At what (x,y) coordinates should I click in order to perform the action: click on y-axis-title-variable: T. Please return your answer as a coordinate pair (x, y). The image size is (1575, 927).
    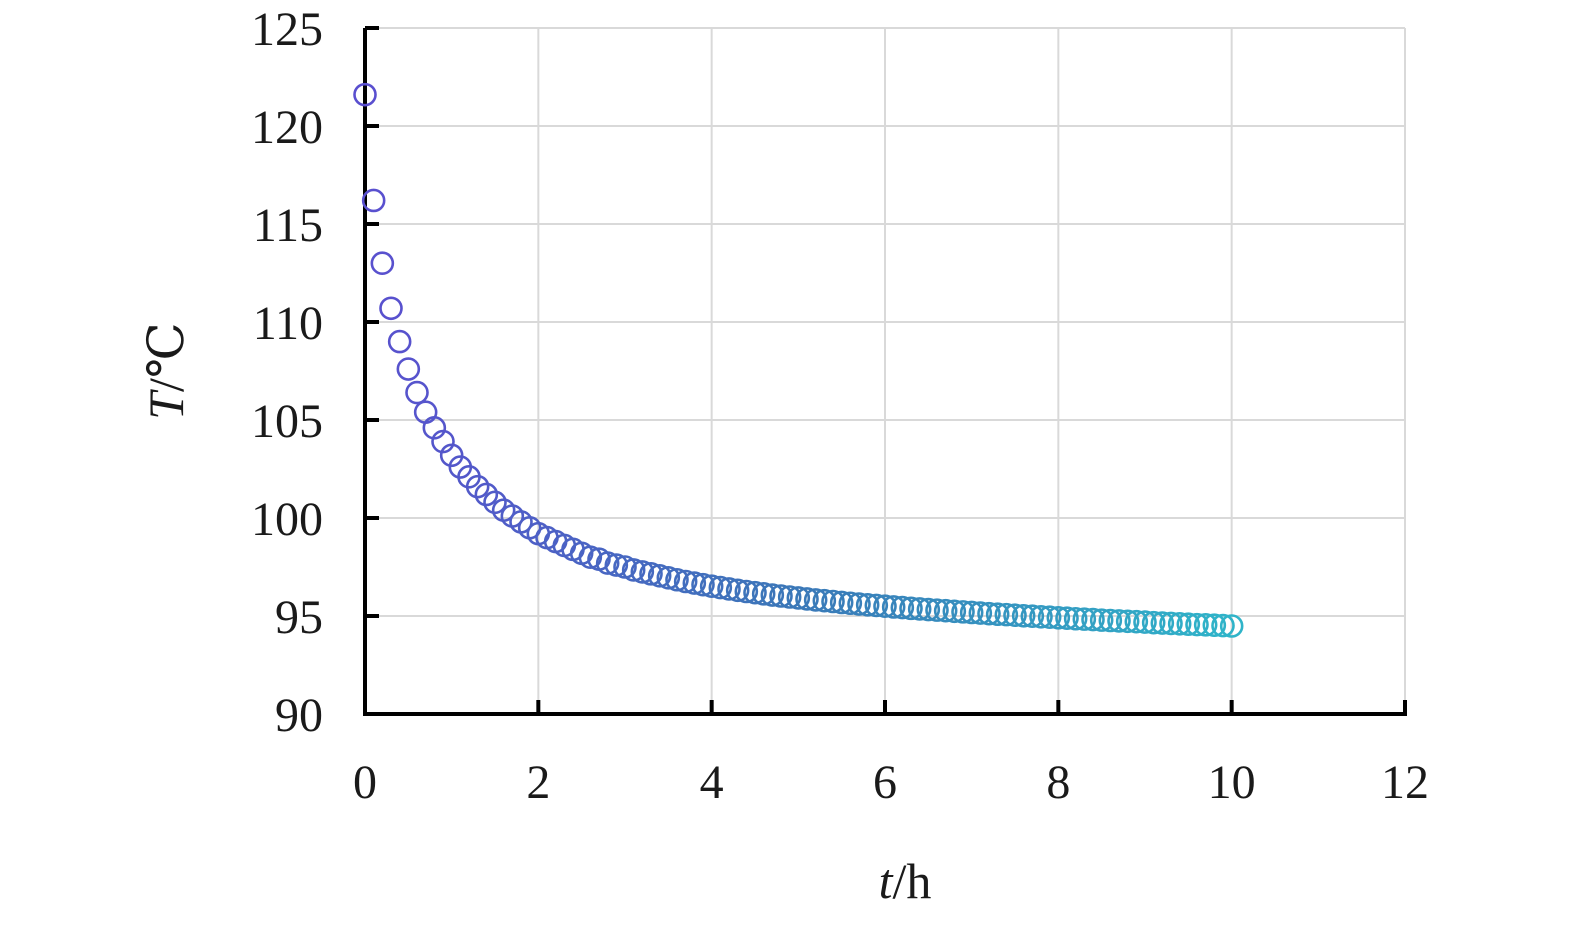
    Looking at the image, I should click on (166, 404).